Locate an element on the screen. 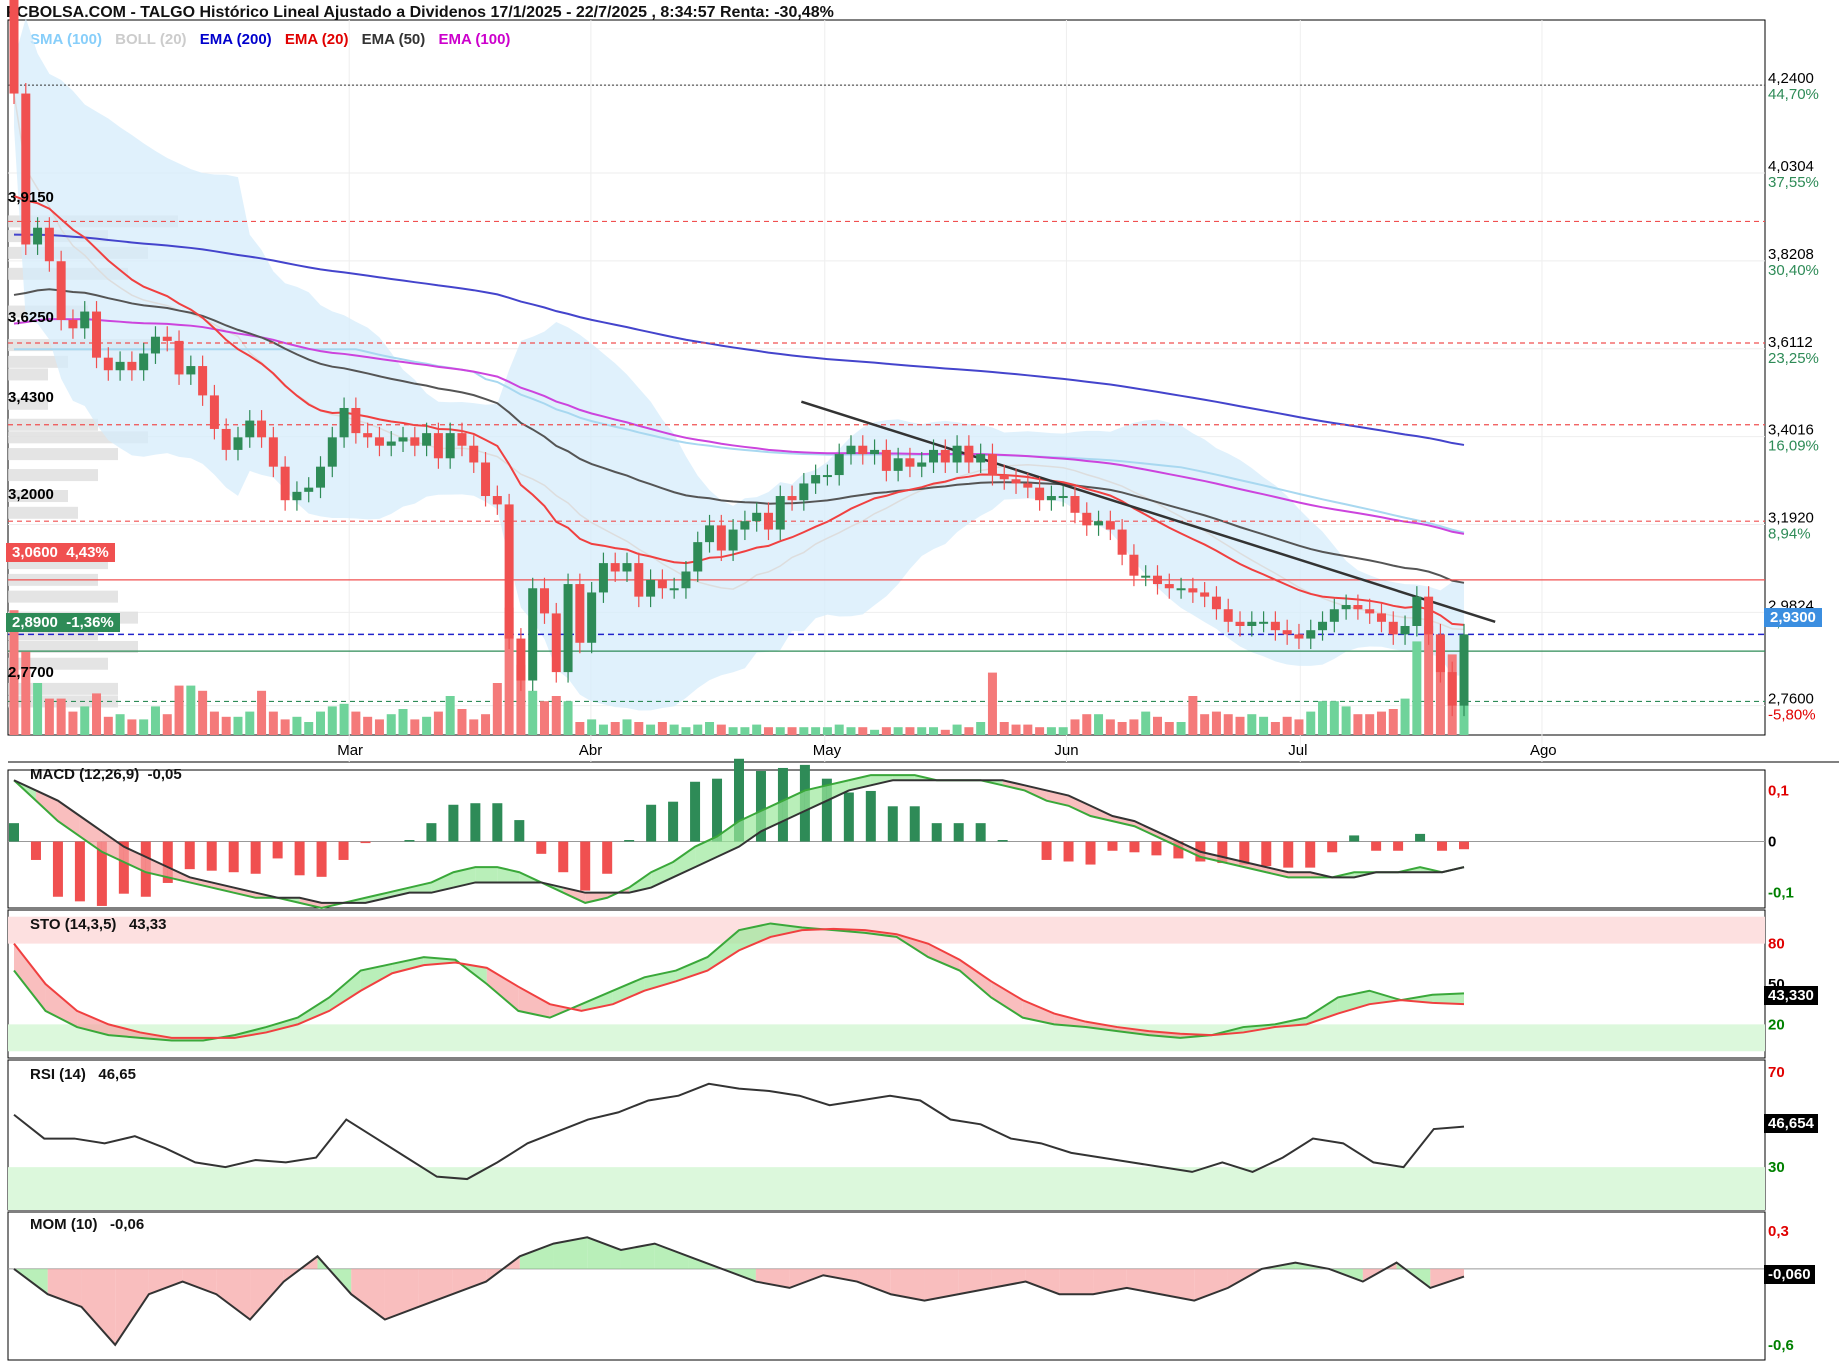 The height and width of the screenshot is (1364, 1839). y-tick-price: 4,2400 is located at coordinates (1791, 78).